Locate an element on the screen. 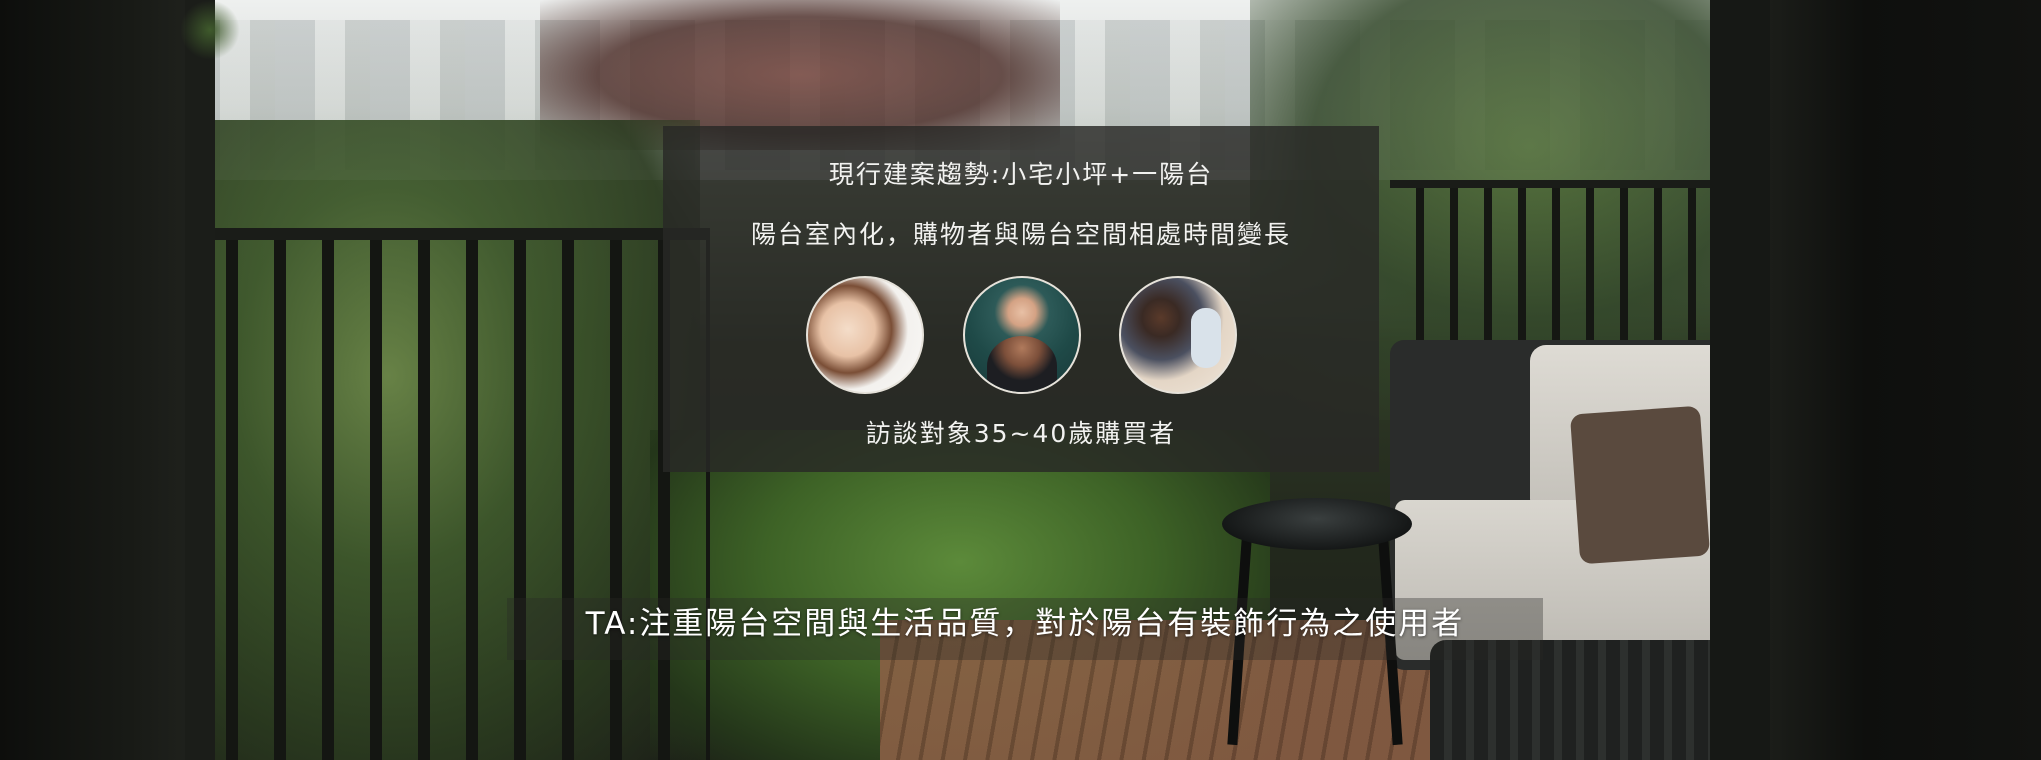 The width and height of the screenshot is (2041, 760). door-frame-right is located at coordinates (1905, 380).